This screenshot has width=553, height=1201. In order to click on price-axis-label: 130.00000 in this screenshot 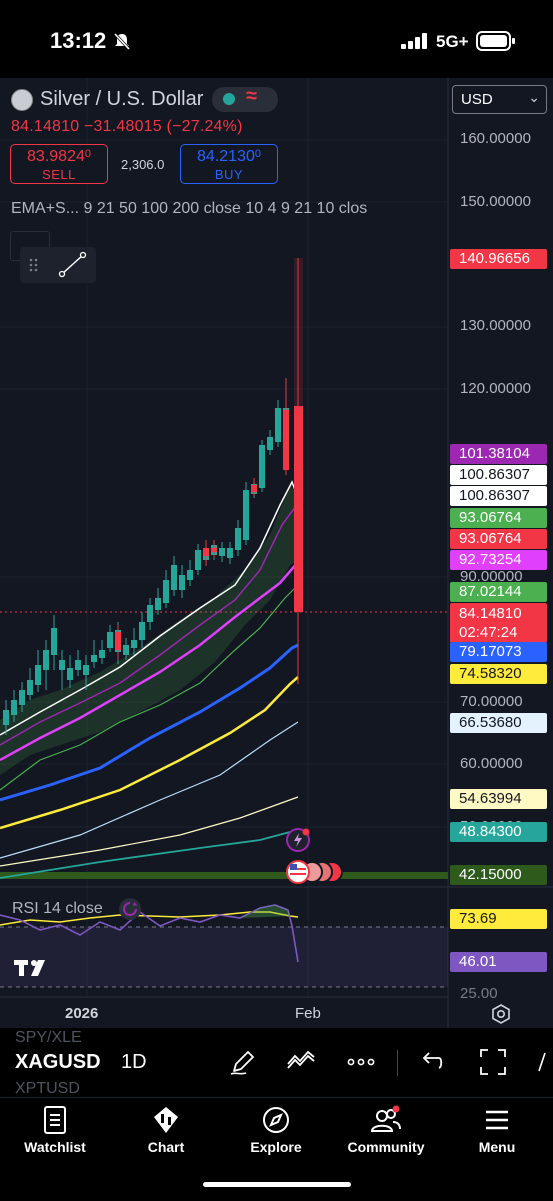, I will do `click(495, 325)`.